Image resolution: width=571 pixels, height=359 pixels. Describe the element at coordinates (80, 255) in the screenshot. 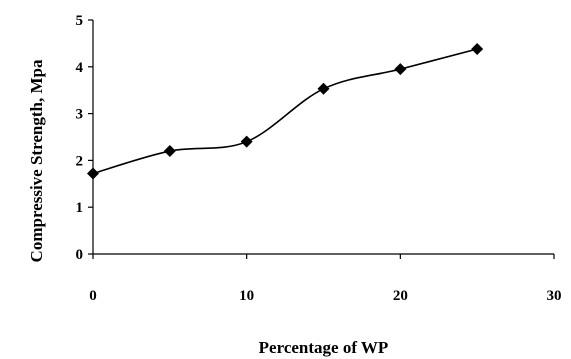

I see `y-tick-label: 0` at that location.